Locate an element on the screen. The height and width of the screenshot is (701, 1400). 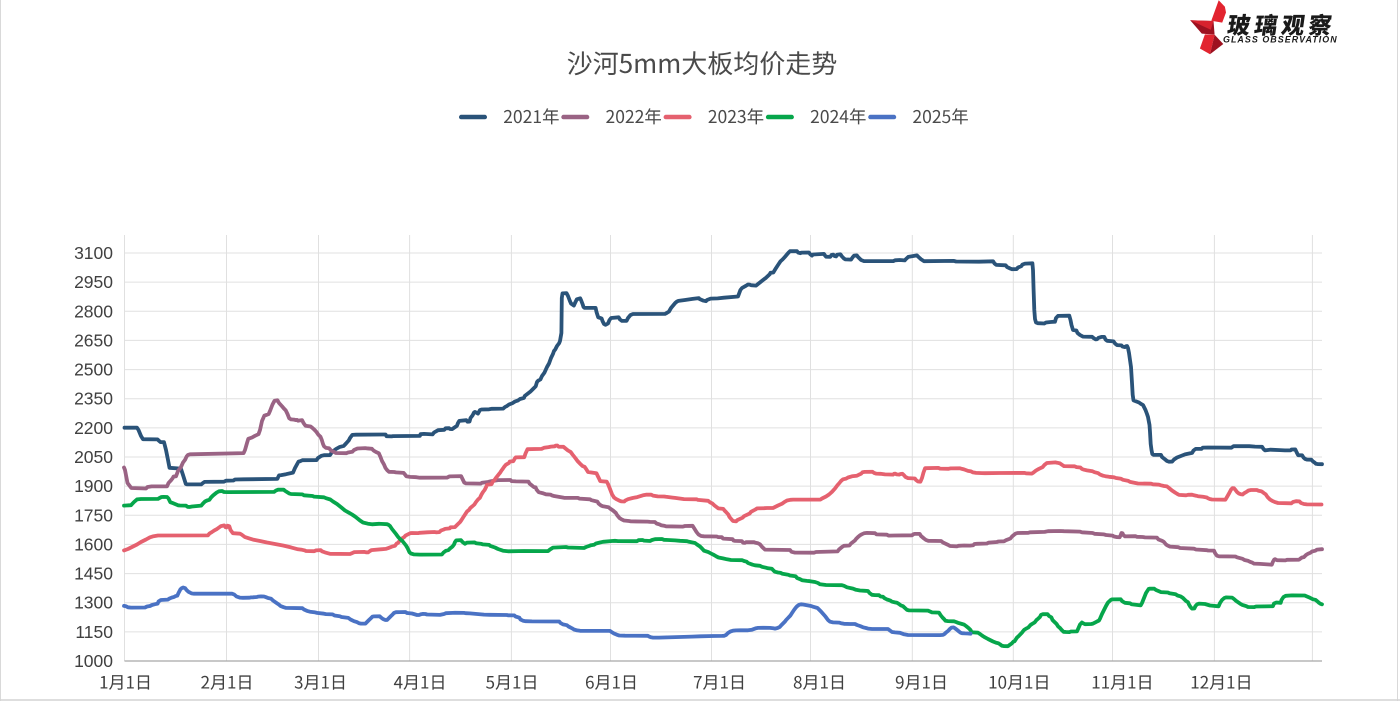
svg-text: 2350 is located at coordinates (93, 399).